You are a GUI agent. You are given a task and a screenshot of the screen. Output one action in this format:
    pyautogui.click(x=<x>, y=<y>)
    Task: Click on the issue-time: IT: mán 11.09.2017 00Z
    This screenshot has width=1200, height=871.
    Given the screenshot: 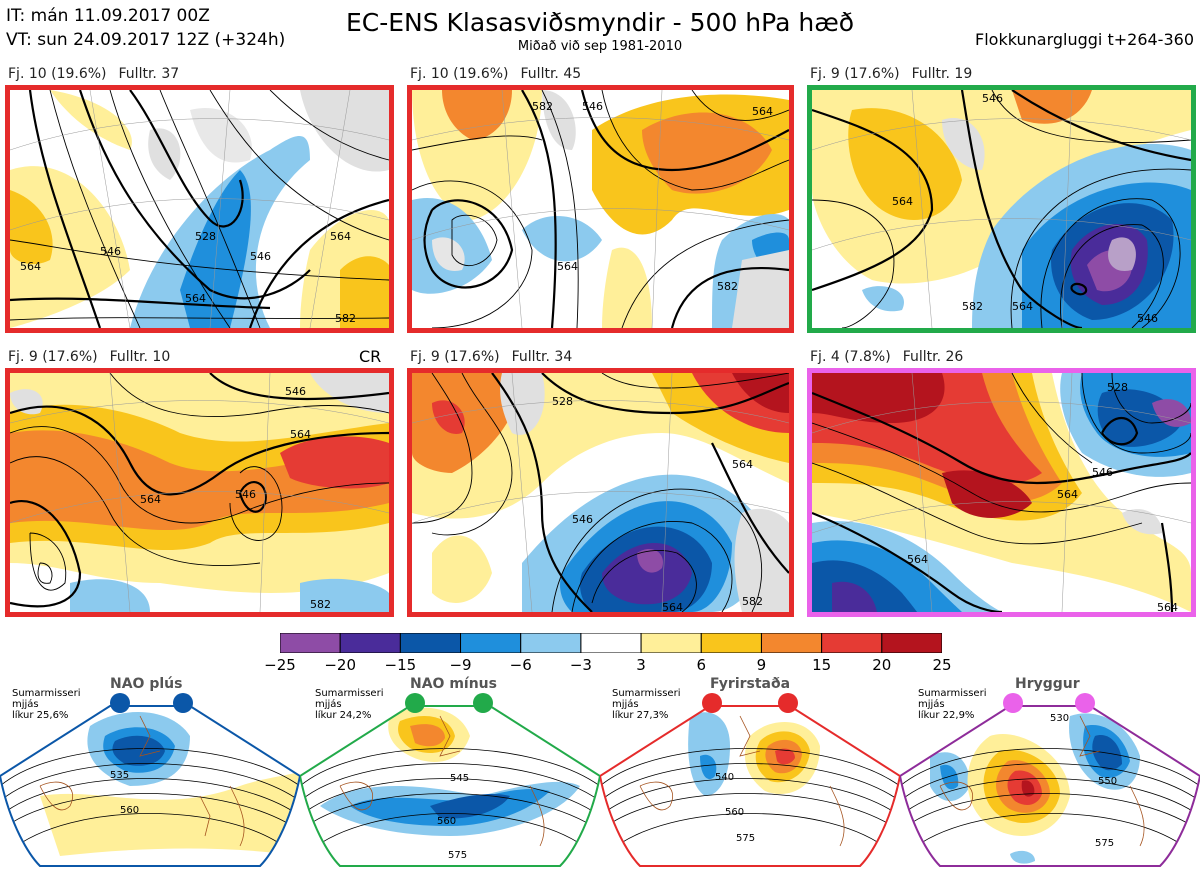 What is the action you would take?
    pyautogui.click(x=108, y=16)
    